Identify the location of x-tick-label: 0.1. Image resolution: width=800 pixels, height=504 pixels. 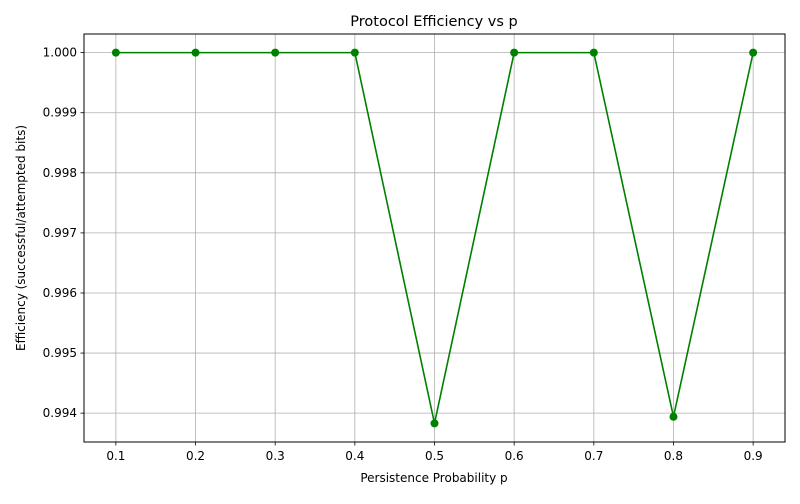
(115, 456).